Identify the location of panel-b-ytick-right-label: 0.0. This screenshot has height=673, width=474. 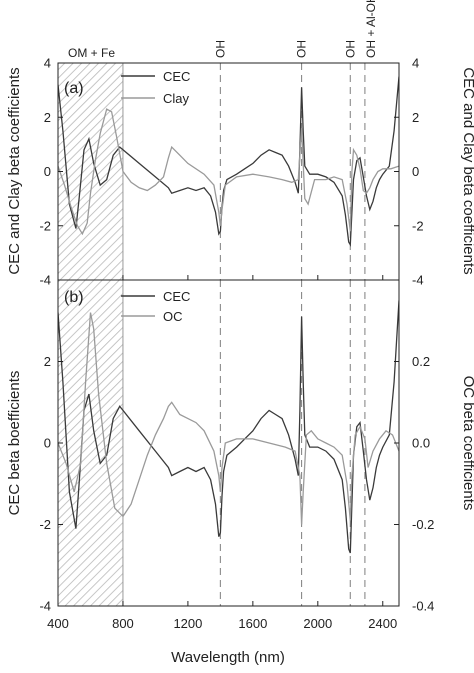
(421, 443).